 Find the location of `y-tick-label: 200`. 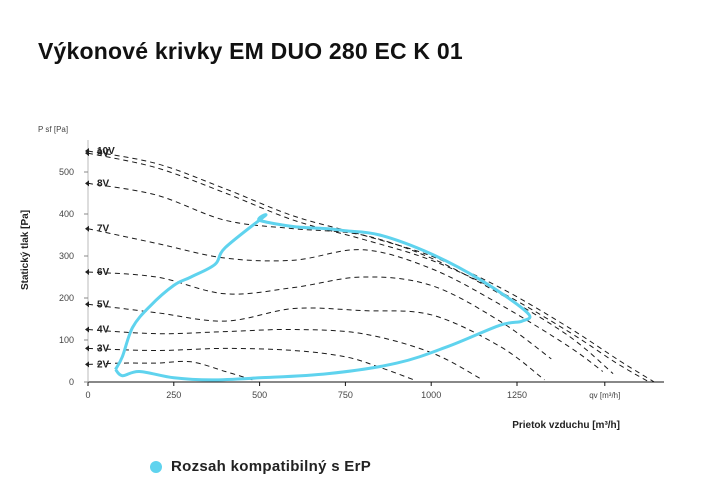

y-tick-label: 200 is located at coordinates (66, 298).